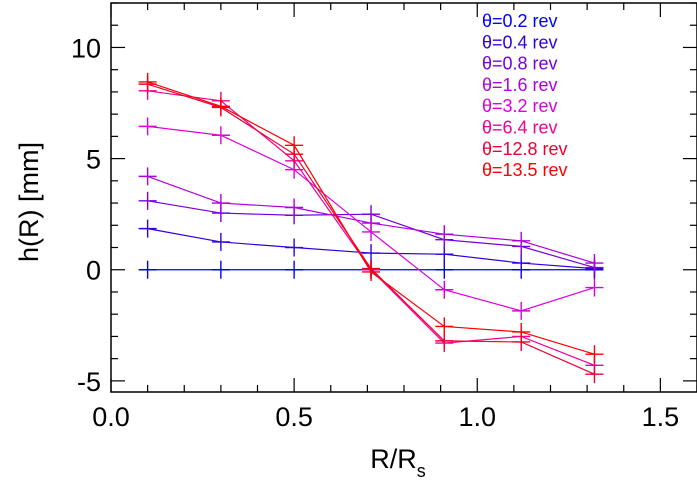 The width and height of the screenshot is (697, 494). Describe the element at coordinates (86, 48) in the screenshot. I see `y-tick-label: 10` at that location.